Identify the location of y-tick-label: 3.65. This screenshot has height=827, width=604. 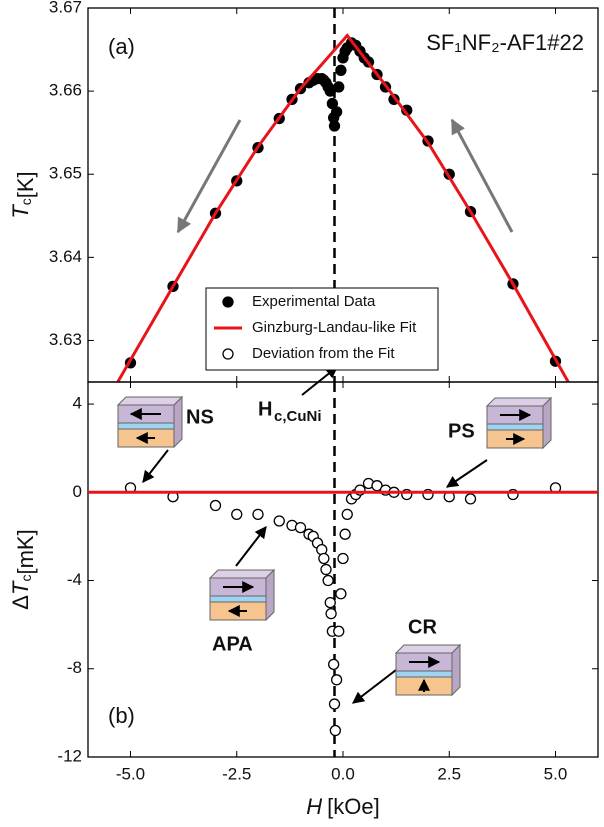
(65, 173).